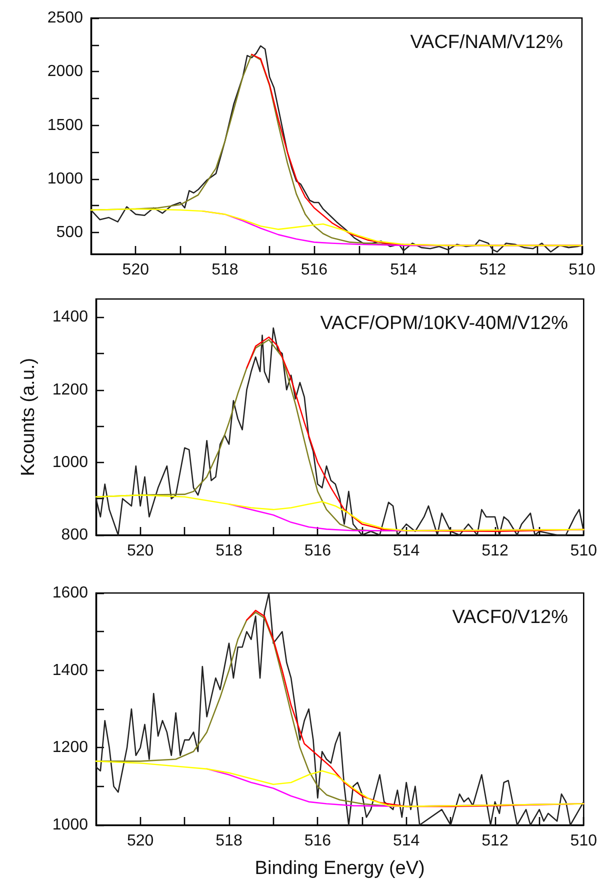 The width and height of the screenshot is (600, 883). Describe the element at coordinates (65, 125) in the screenshot. I see `y-tick-label: 1500` at that location.